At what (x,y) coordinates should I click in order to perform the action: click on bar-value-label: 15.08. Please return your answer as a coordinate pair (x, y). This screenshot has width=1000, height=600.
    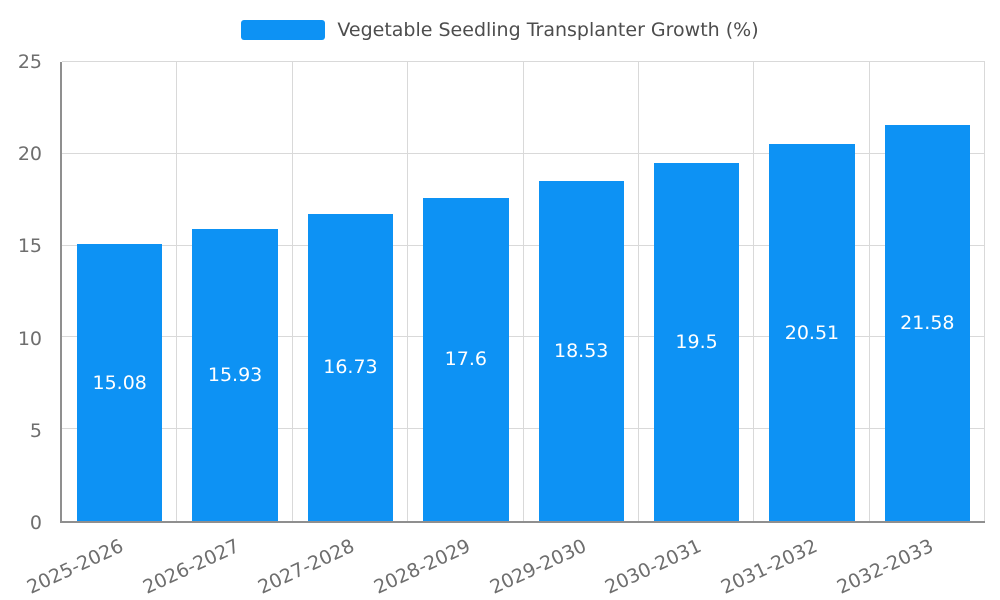
    Looking at the image, I should click on (119, 382).